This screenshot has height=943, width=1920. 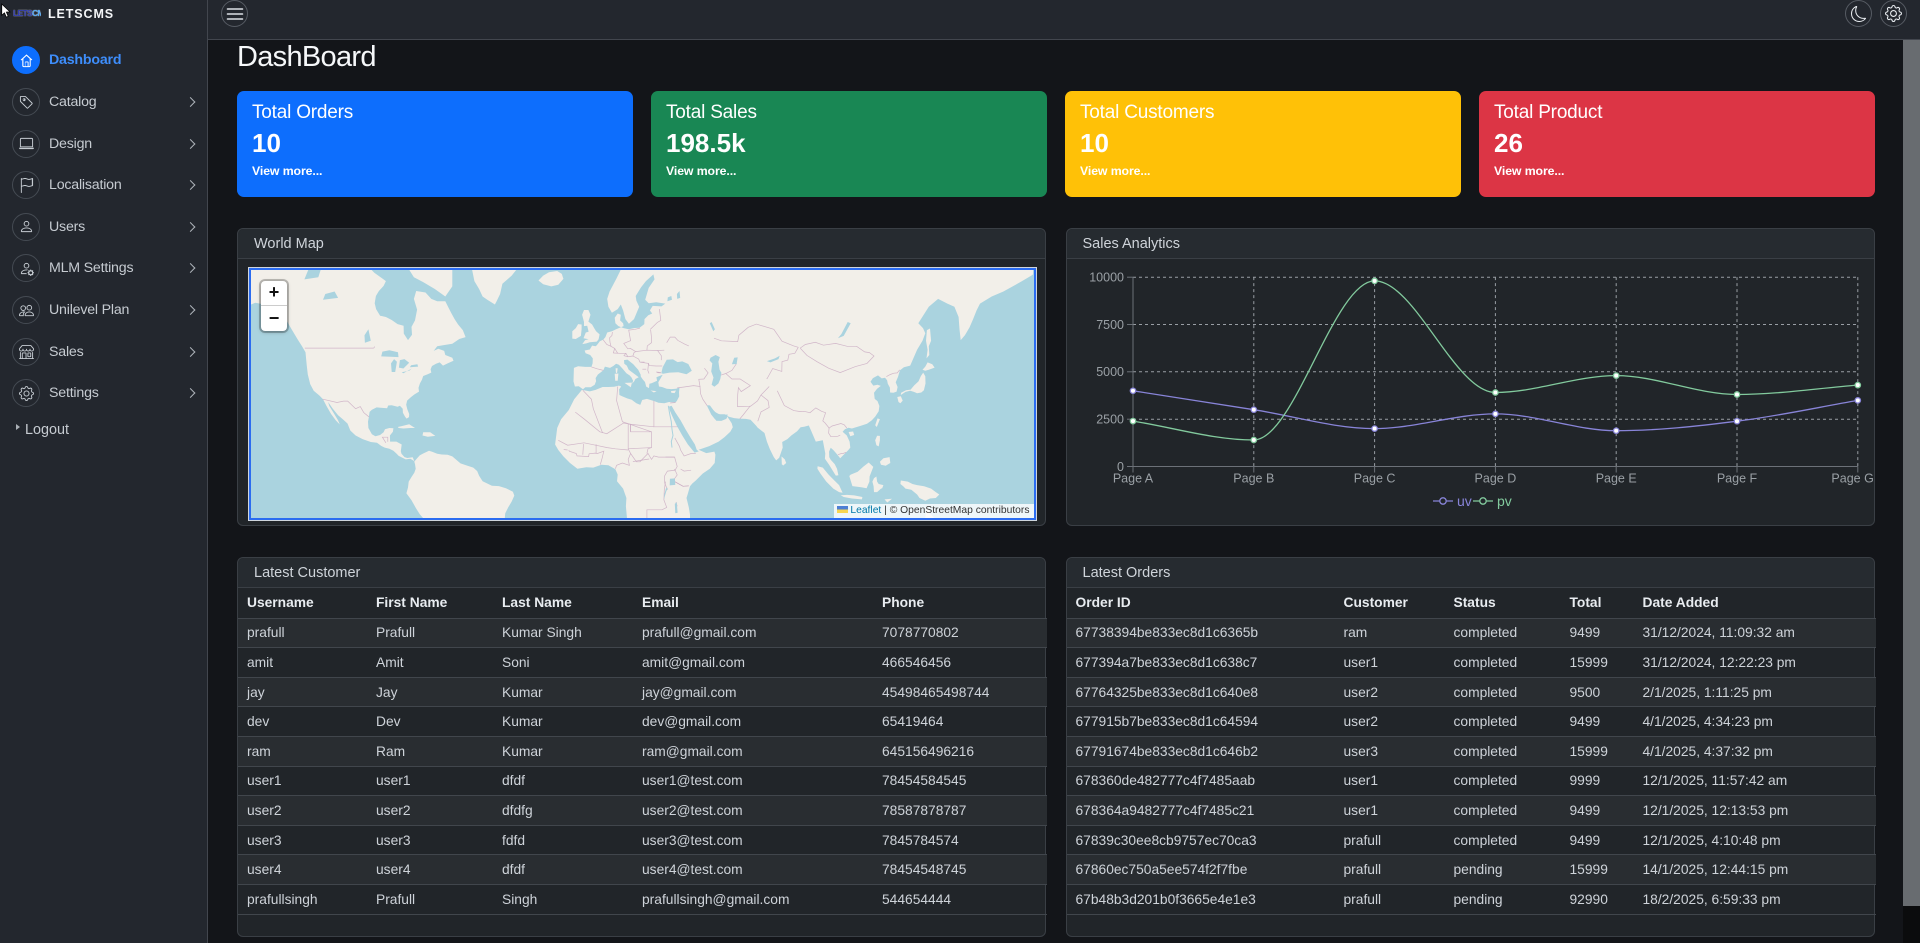 What do you see at coordinates (1504, 501) in the screenshot?
I see `svg-text: pv` at bounding box center [1504, 501].